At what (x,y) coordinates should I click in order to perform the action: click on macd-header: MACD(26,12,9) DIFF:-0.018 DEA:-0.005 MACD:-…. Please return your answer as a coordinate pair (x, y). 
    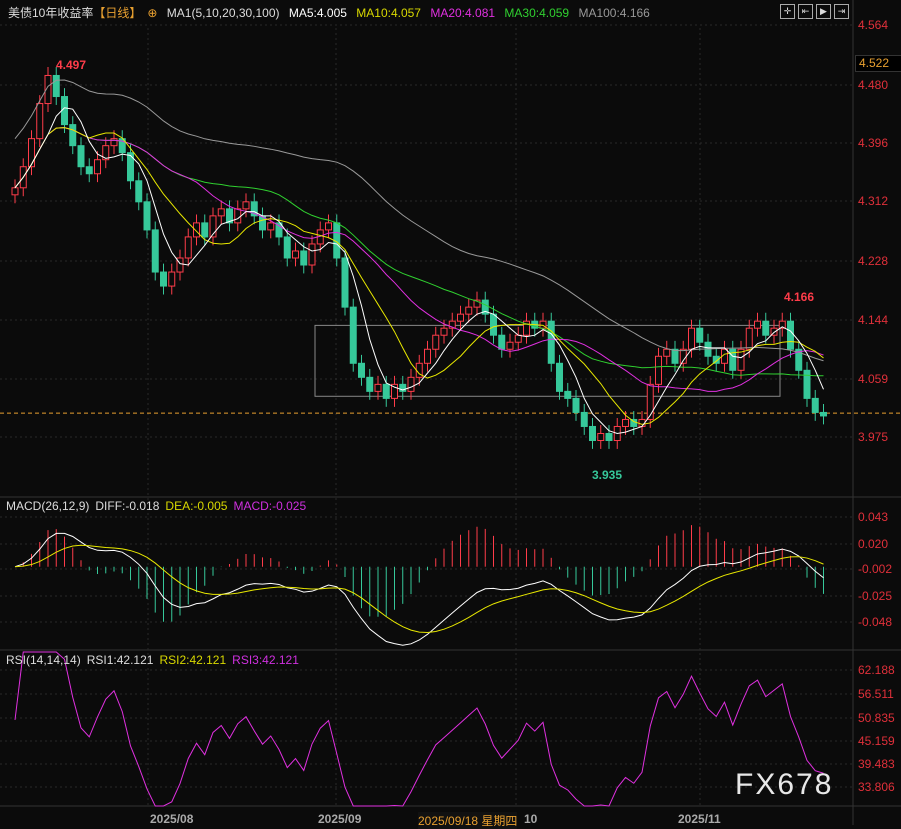
    Looking at the image, I should click on (159, 506).